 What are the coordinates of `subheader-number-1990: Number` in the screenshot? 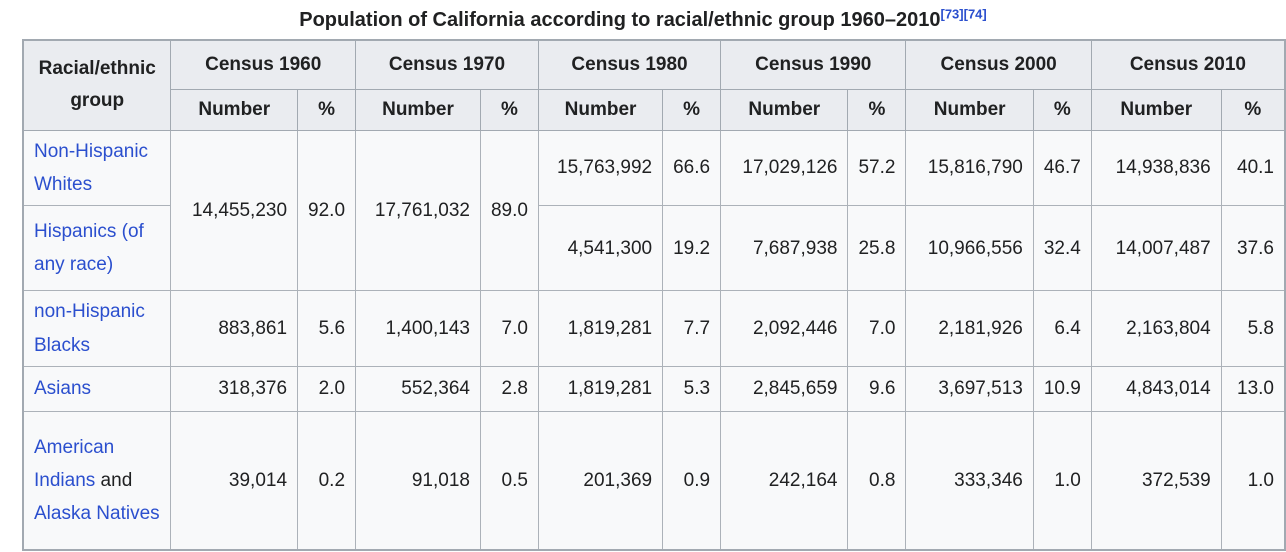 It's located at (784, 109).